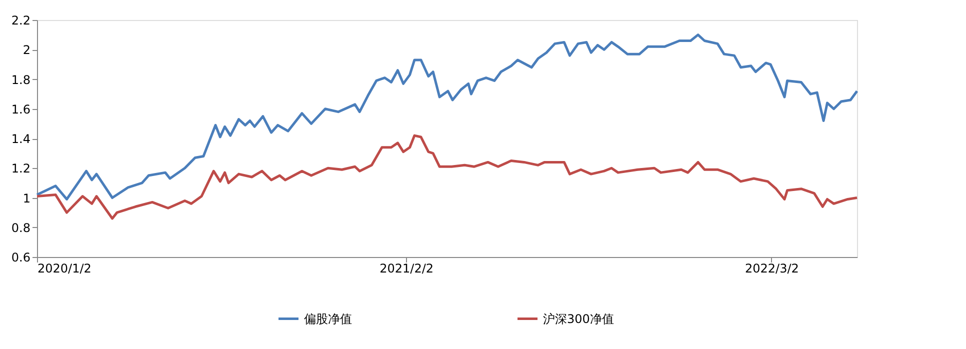 The image size is (966, 349). I want to click on x-tick-label: 2022/3/2, so click(772, 269).